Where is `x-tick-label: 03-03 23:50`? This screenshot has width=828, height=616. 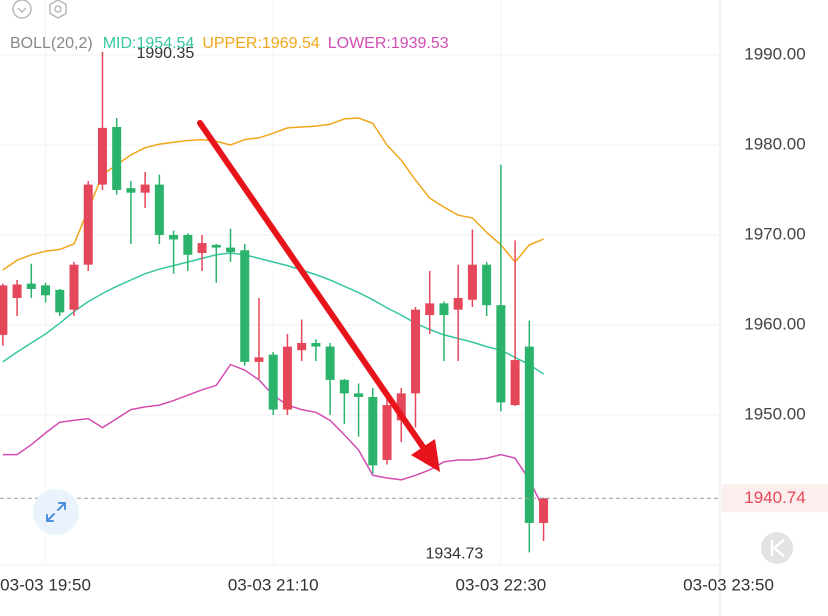
x-tick-label: 03-03 23:50 is located at coordinates (728, 584).